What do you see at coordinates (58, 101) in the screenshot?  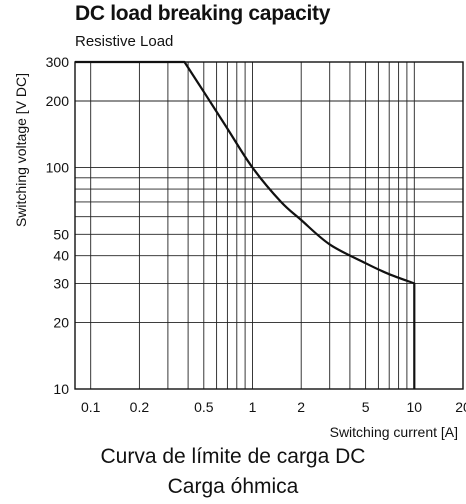 I see `y-tick-label: 200` at bounding box center [58, 101].